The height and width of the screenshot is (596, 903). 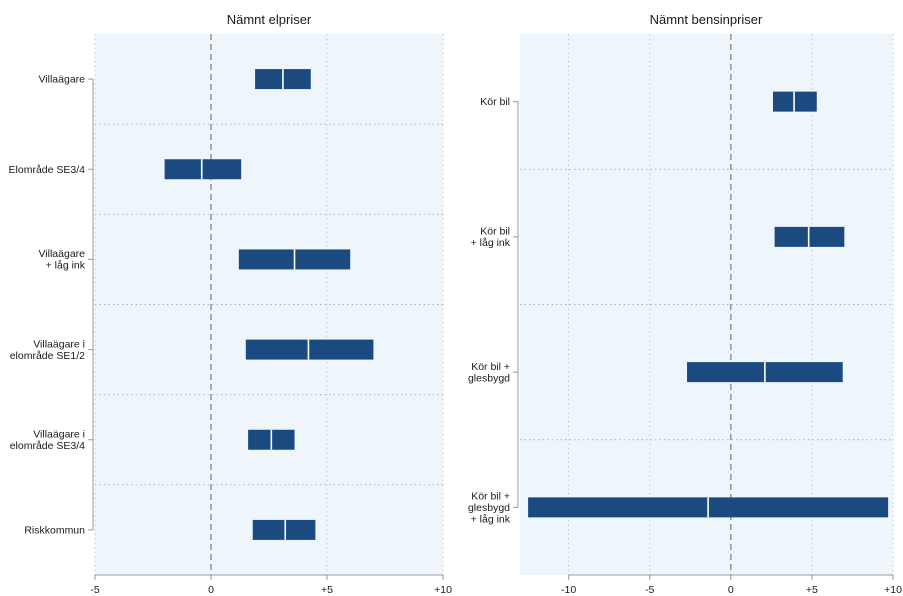 What do you see at coordinates (54, 530) in the screenshot?
I see `category-label: Riskkommun` at bounding box center [54, 530].